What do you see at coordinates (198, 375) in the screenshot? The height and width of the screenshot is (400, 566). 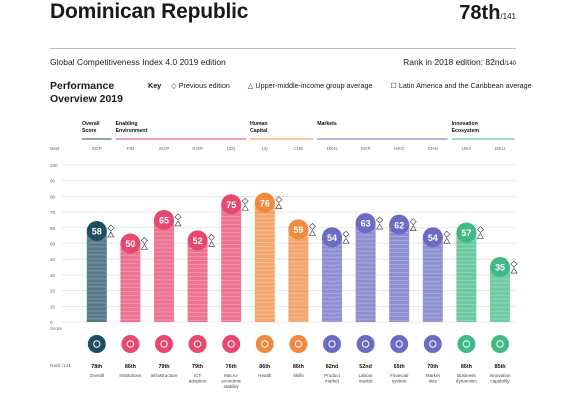 I see `category-label: ICT` at bounding box center [198, 375].